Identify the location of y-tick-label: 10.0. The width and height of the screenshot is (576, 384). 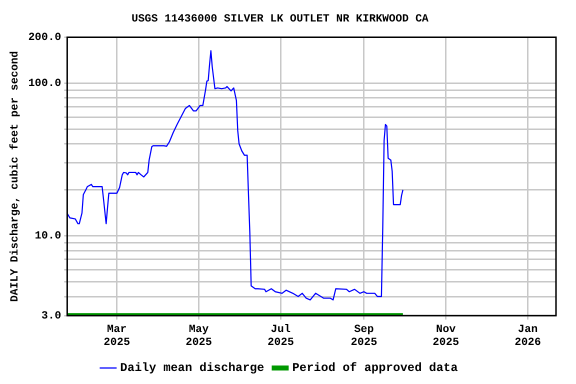
(48, 236).